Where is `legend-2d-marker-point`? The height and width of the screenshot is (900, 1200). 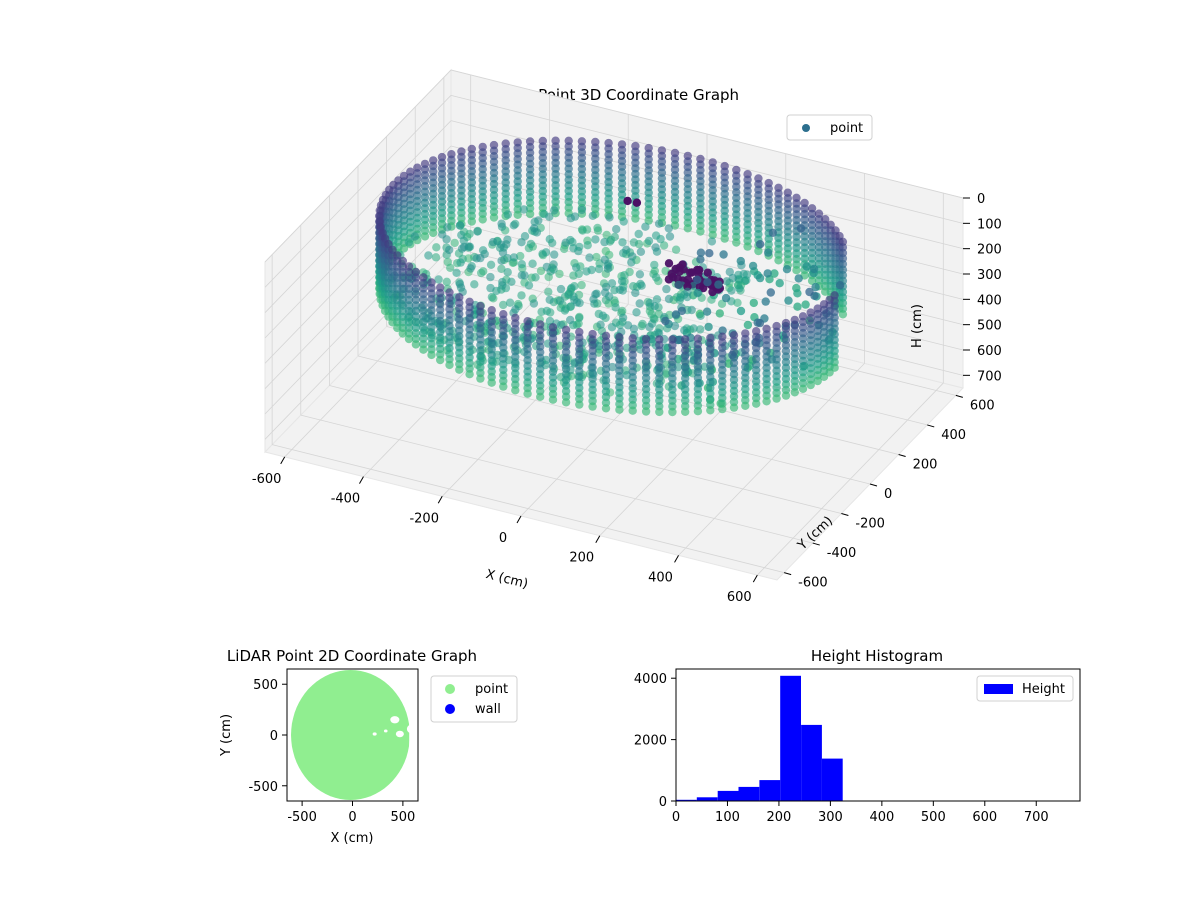
legend-2d-marker-point is located at coordinates (450, 689).